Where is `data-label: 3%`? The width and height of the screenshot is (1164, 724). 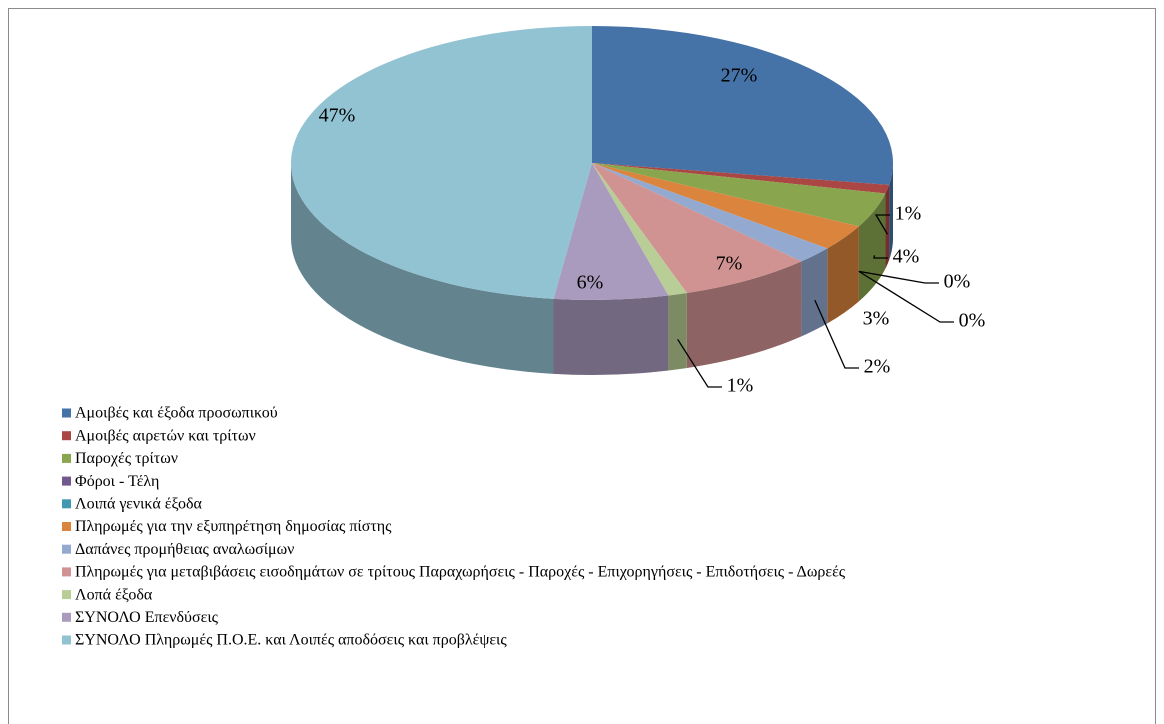 data-label: 3% is located at coordinates (876, 319).